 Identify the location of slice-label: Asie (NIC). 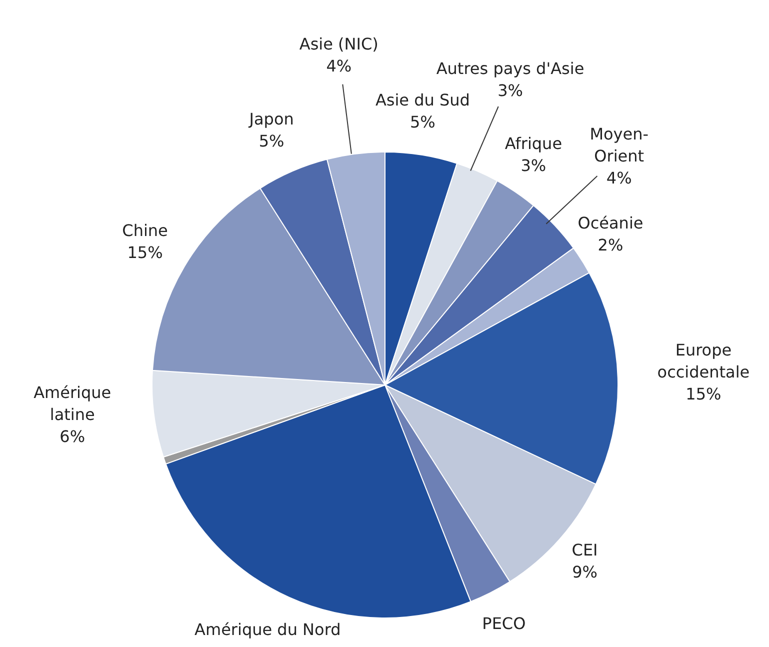
(338, 44).